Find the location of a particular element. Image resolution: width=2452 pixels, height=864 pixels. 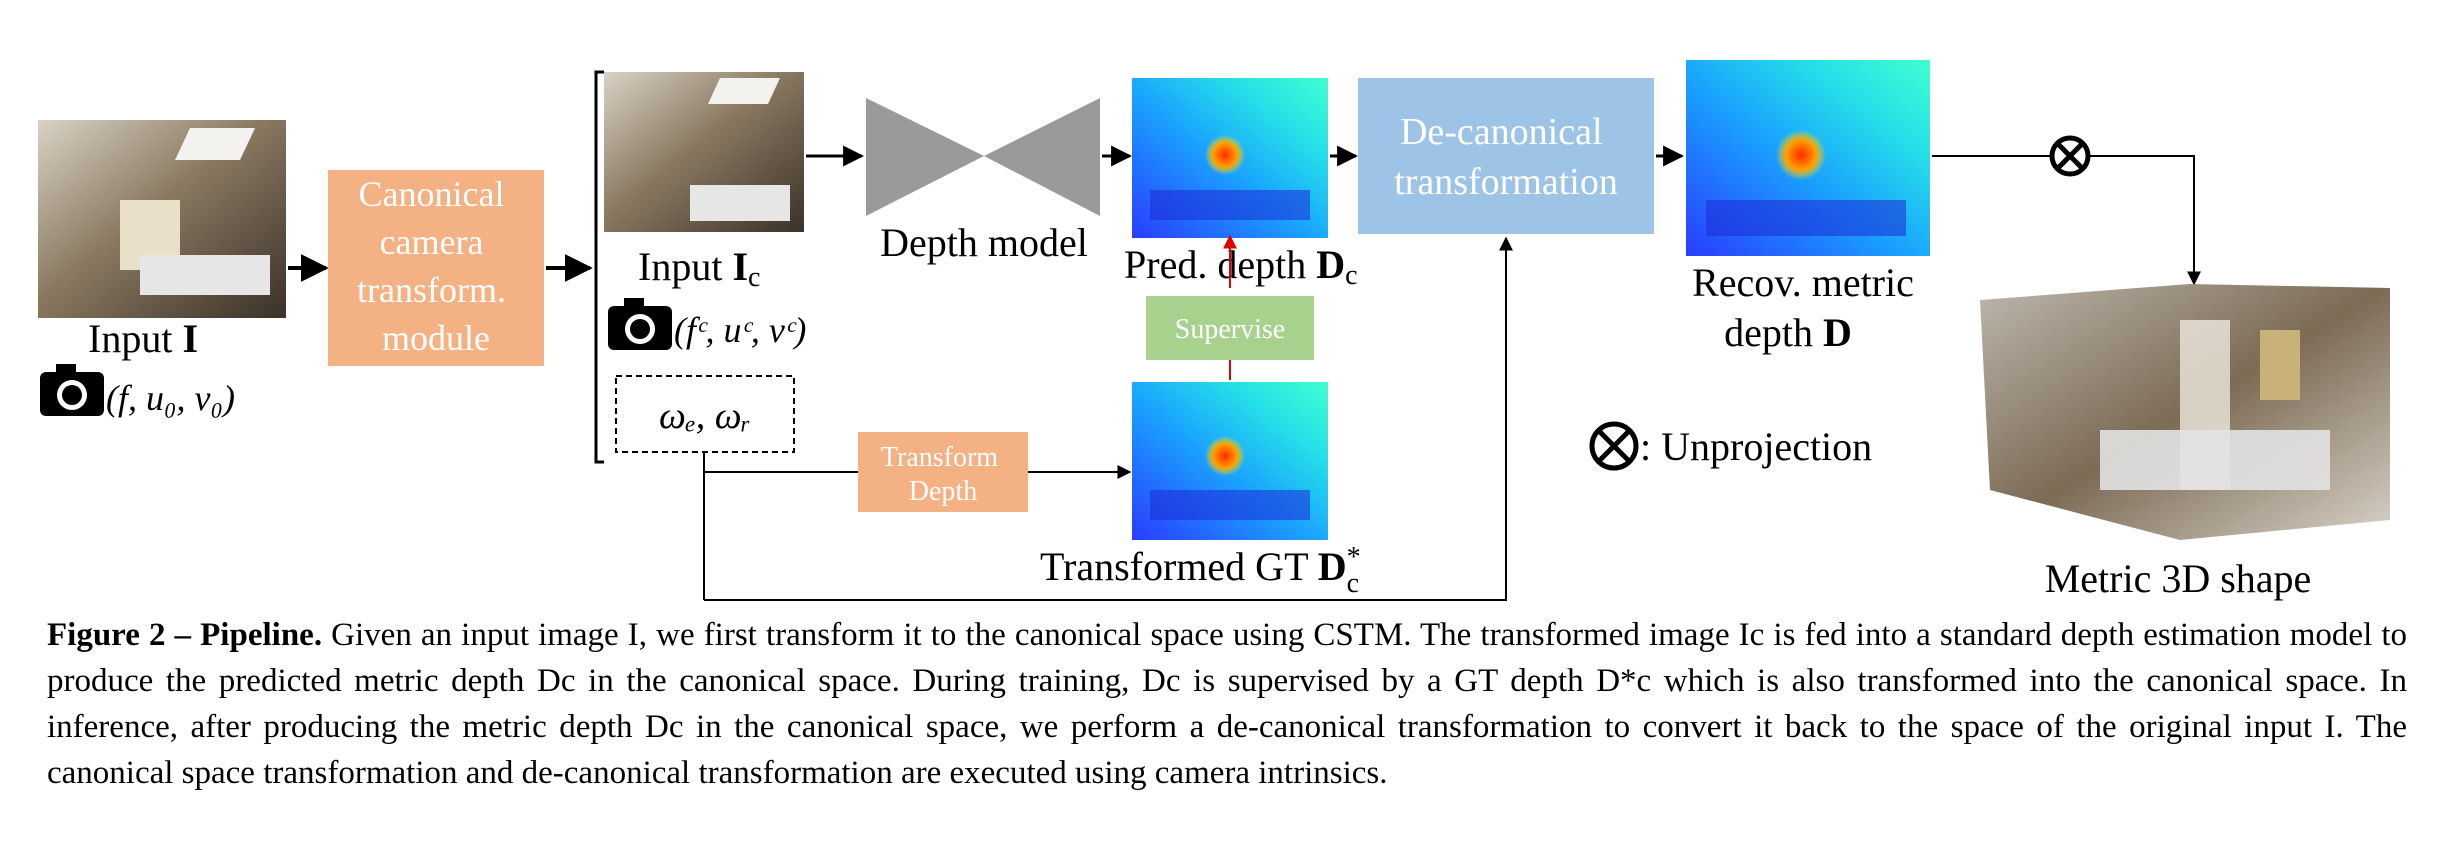

transform-depth-label: Transform Depth is located at coordinates (943, 474).